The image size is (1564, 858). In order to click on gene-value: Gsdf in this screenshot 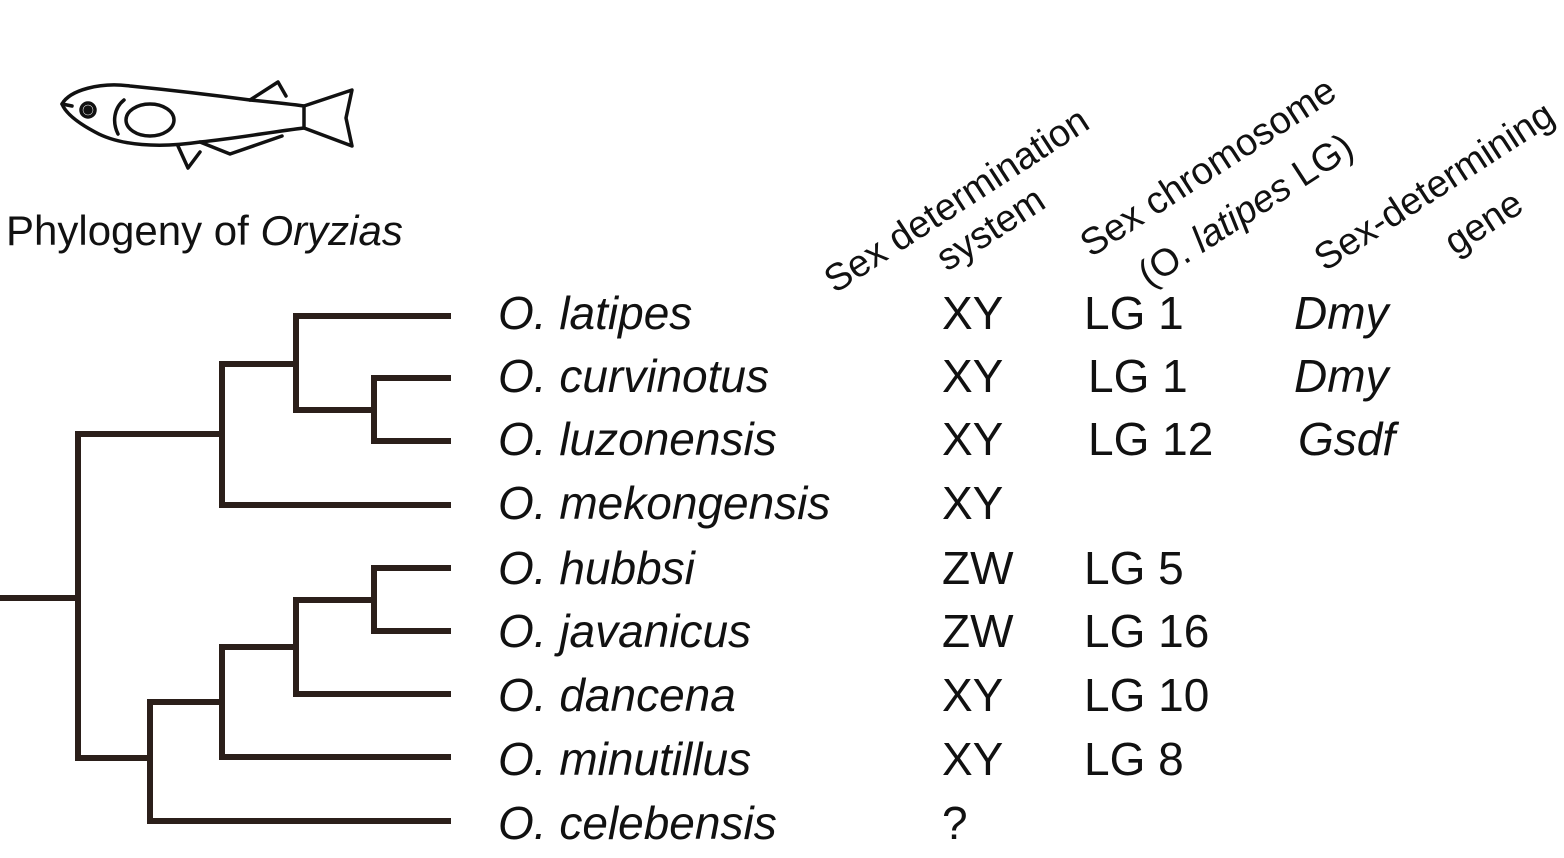, I will do `click(1347, 439)`.